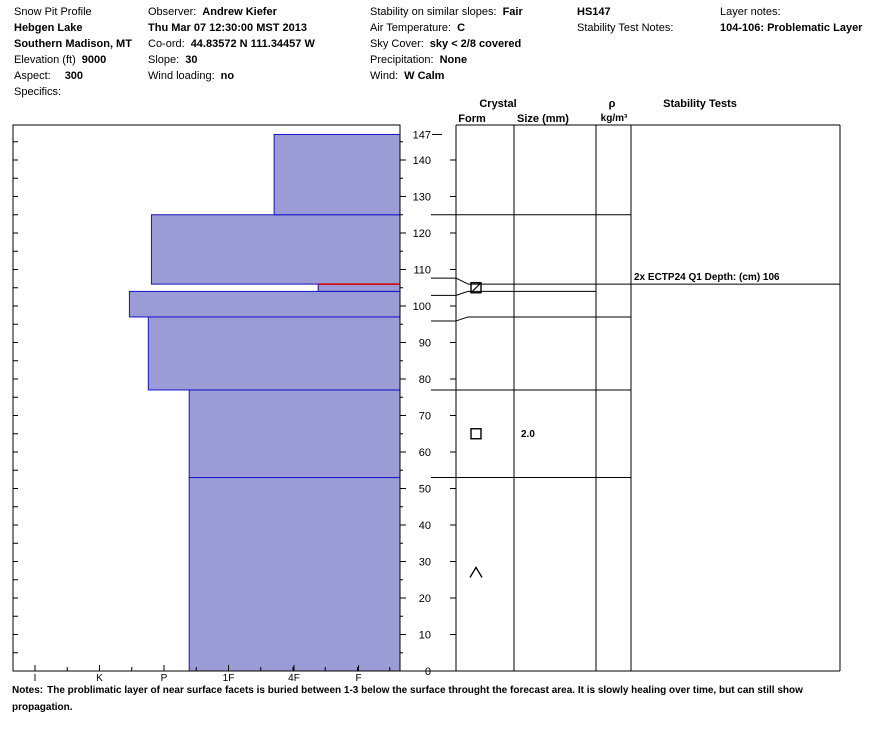 This screenshot has width=888, height=750. I want to click on depth-tick-label: 30, so click(425, 563).